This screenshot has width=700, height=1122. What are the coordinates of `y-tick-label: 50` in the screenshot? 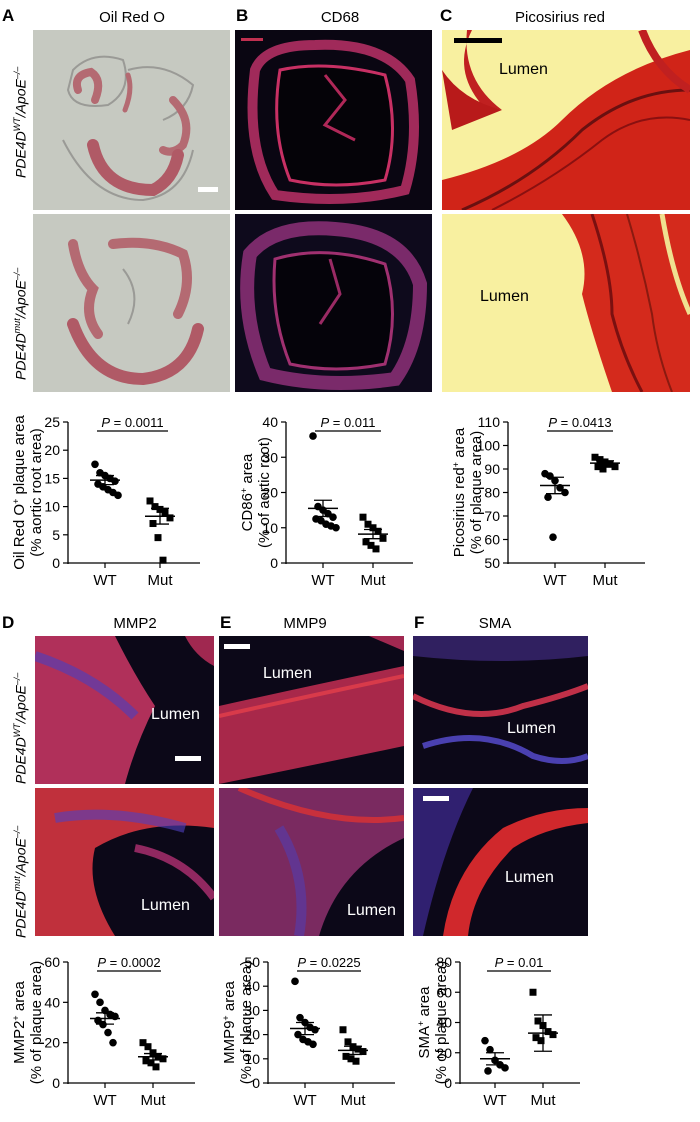 It's located at (492, 563).